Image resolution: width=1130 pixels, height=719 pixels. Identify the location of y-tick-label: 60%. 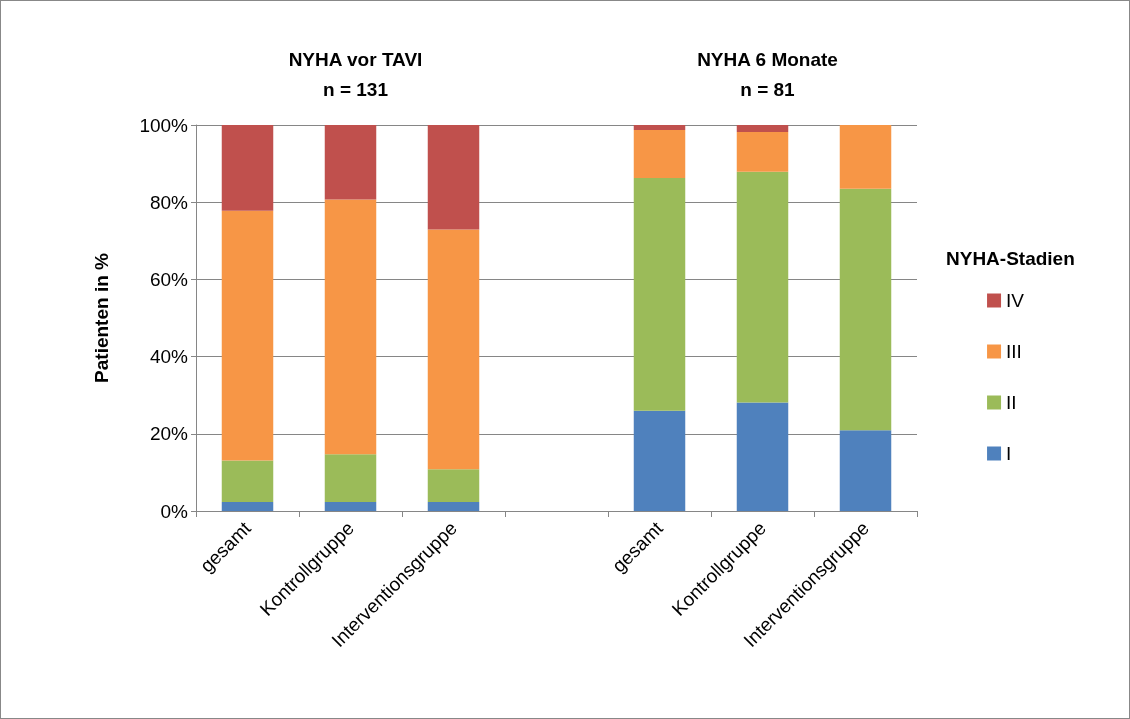
(169, 279).